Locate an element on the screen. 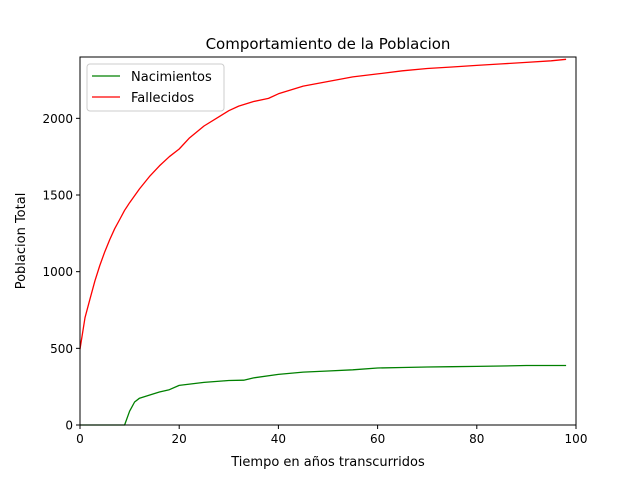  legend: Nacimientos Fallecidos is located at coordinates (155, 87).